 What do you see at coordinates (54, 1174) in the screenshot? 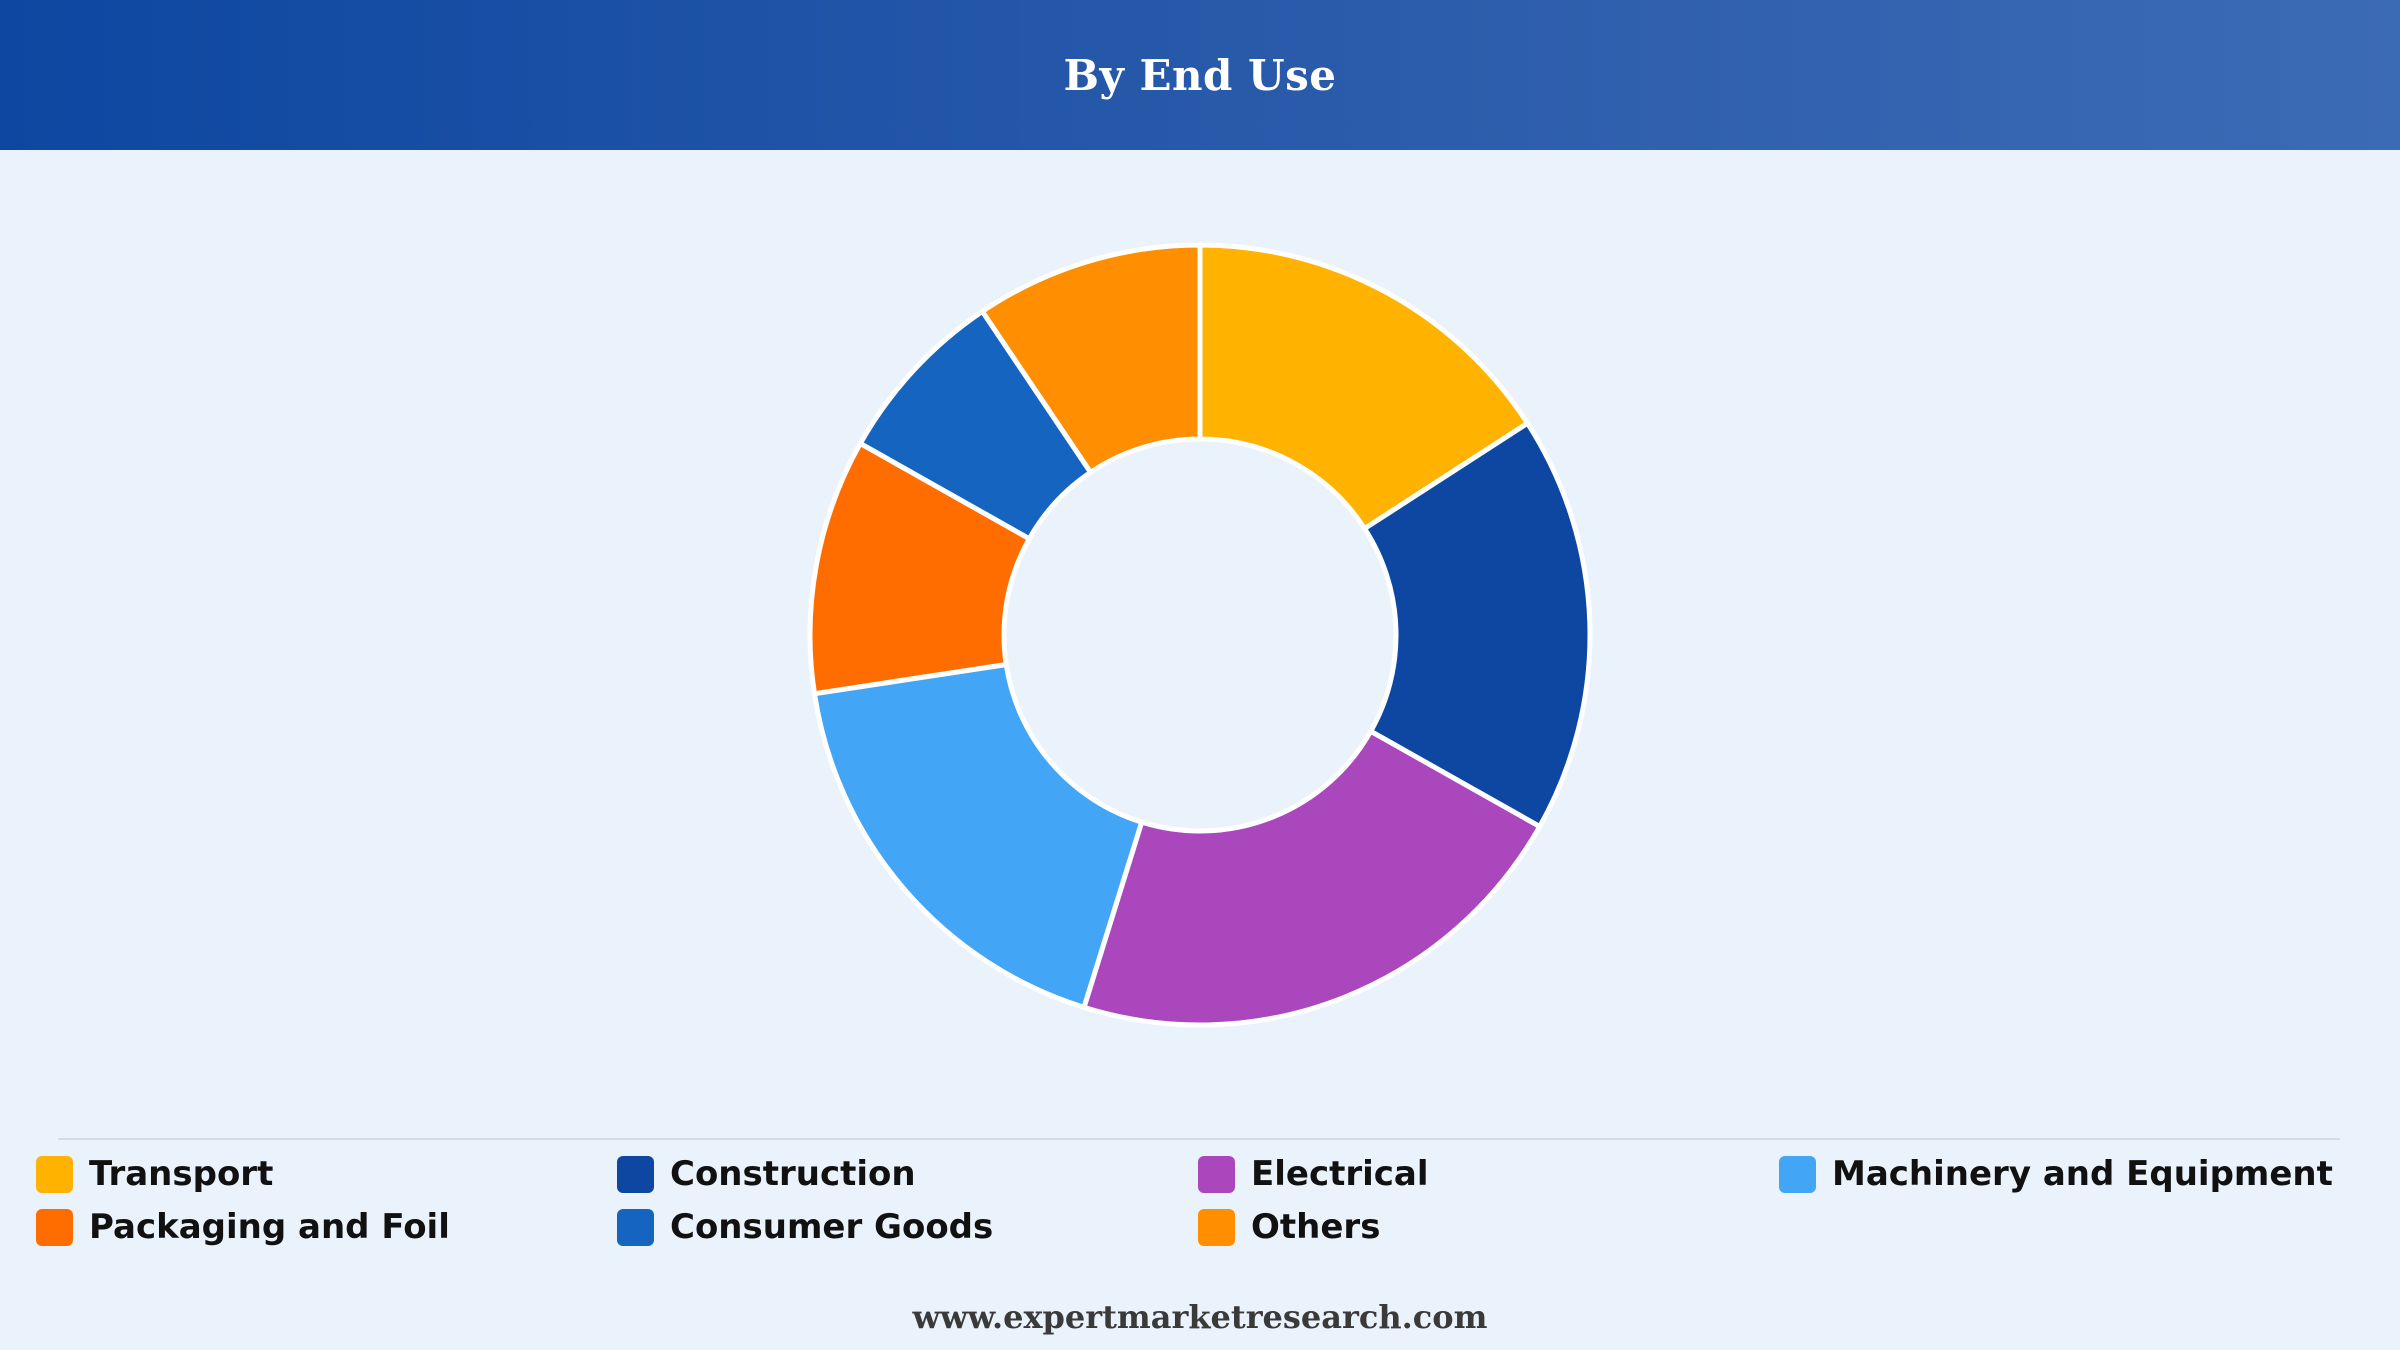
I see `legend-swatch-transport` at bounding box center [54, 1174].